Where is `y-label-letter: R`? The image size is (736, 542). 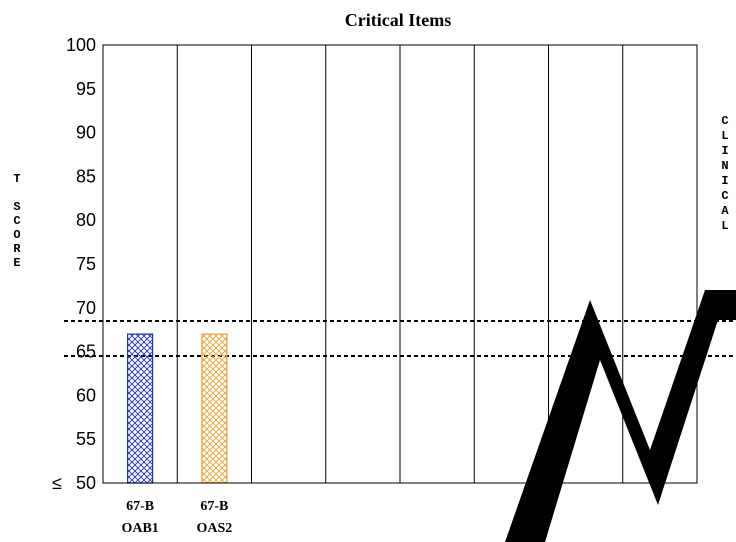 y-label-letter: R is located at coordinates (17, 249).